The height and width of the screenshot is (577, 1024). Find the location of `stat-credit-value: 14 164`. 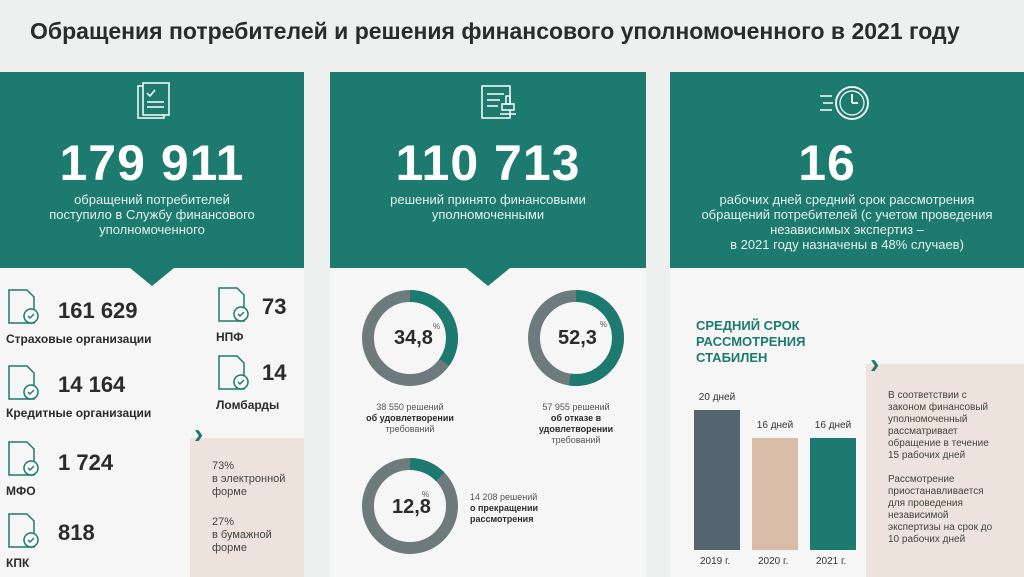

stat-credit-value: 14 164 is located at coordinates (92, 384).